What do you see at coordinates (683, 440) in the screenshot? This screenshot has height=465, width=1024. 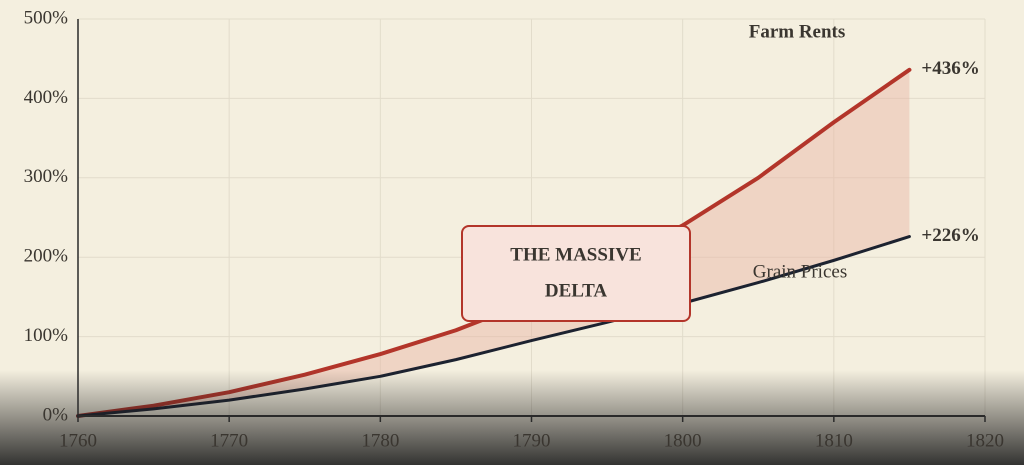 I see `x-tick-label: 1800` at bounding box center [683, 440].